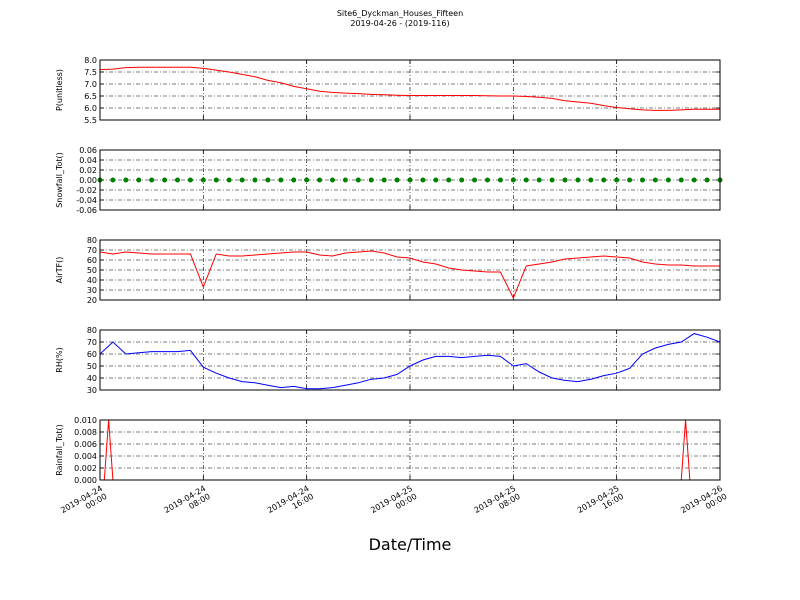  What do you see at coordinates (92, 300) in the screenshot?
I see `y-tick-label: 20` at bounding box center [92, 300].